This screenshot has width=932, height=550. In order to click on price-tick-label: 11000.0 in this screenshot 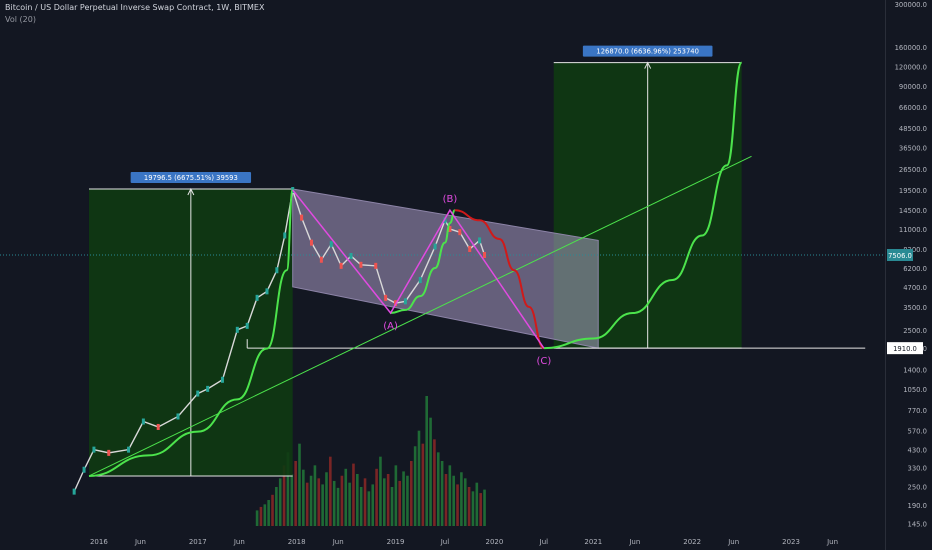, I will do `click(913, 230)`.